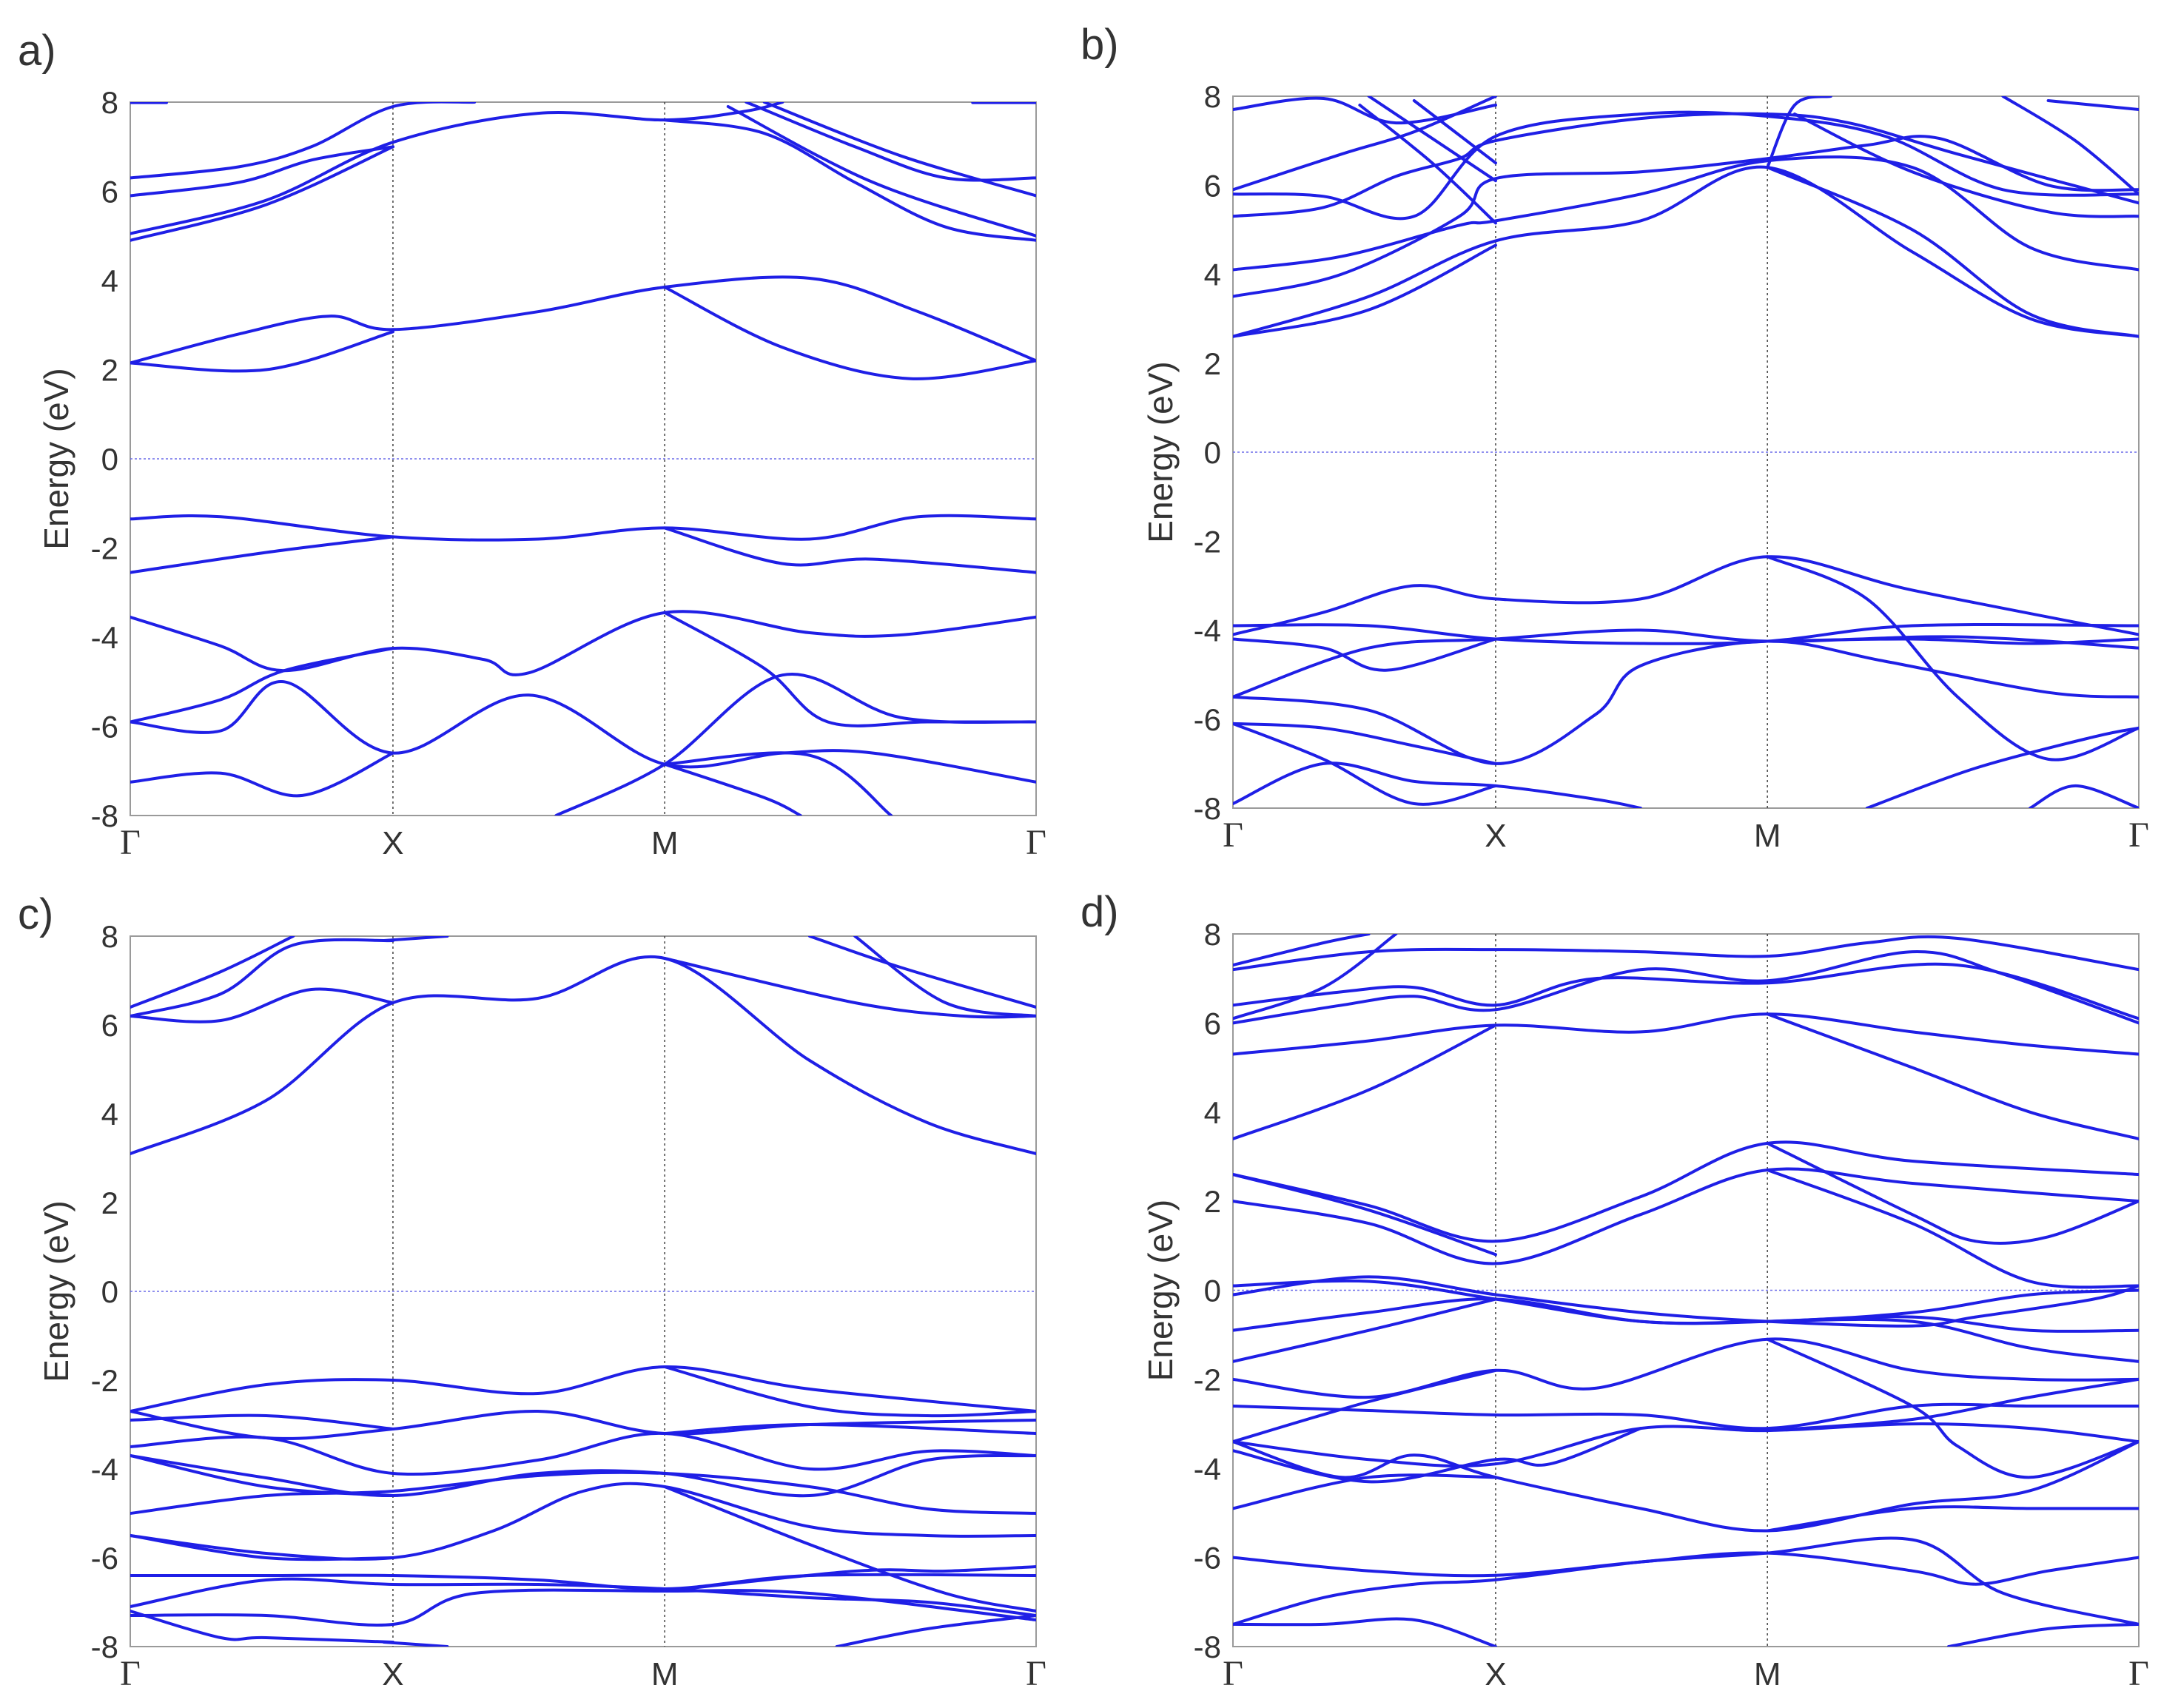 Image resolution: width=2161 pixels, height=1708 pixels. I want to click on panel-label: d), so click(1099, 912).